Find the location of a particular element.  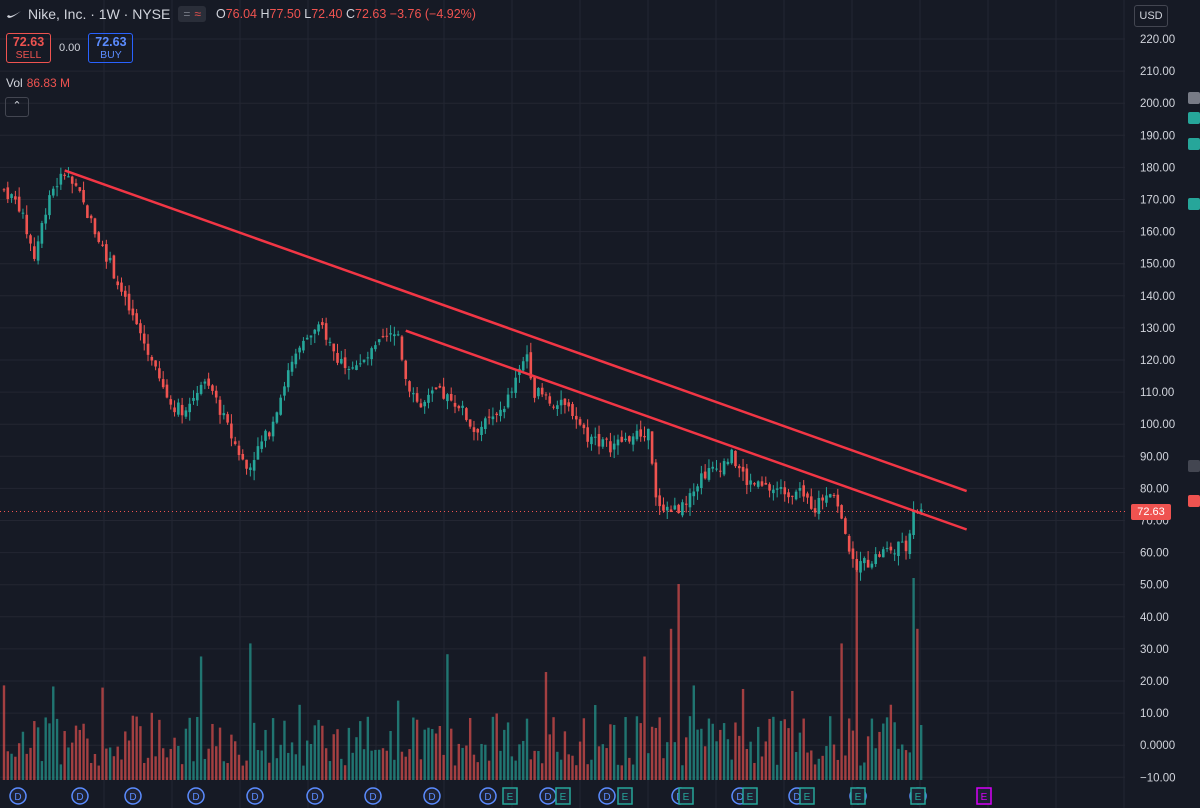

toggle-left: = is located at coordinates (187, 14).